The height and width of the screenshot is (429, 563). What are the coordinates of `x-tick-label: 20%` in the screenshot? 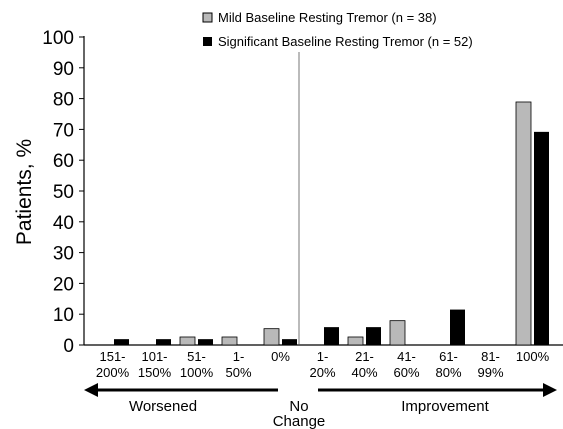 It's located at (322, 372).